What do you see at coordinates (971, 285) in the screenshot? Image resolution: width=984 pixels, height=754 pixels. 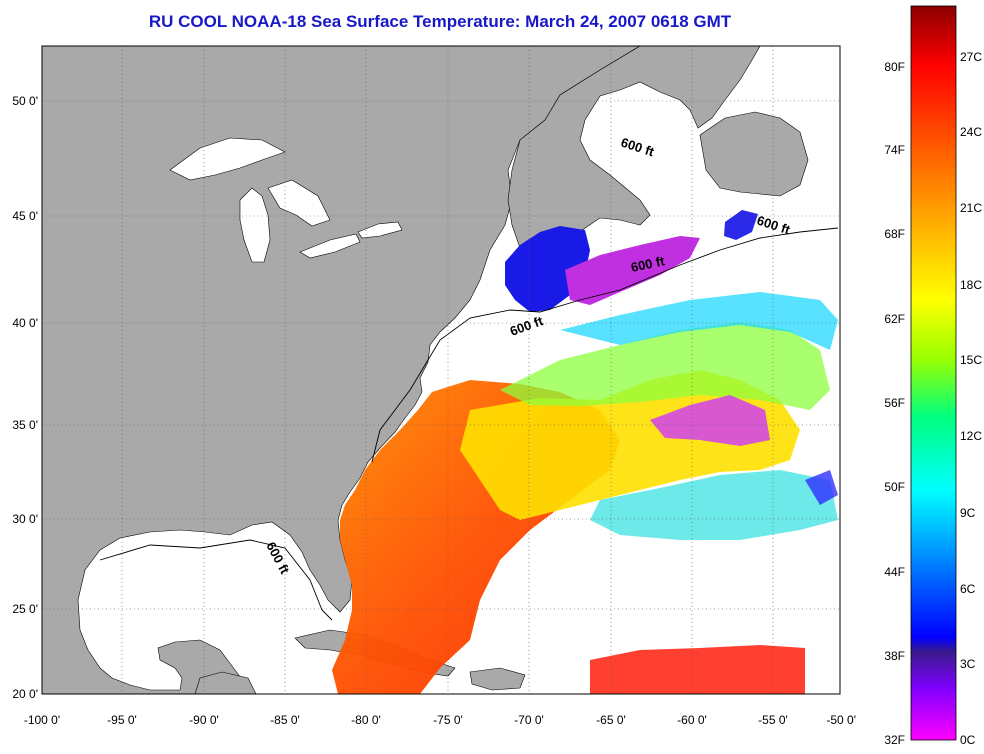 I see `scale-c-label: 18C` at bounding box center [971, 285].